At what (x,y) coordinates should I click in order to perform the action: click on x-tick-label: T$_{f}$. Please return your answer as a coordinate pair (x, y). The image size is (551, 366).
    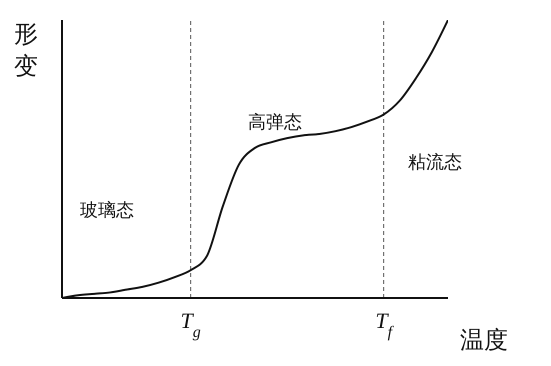
    Looking at the image, I should click on (385, 324).